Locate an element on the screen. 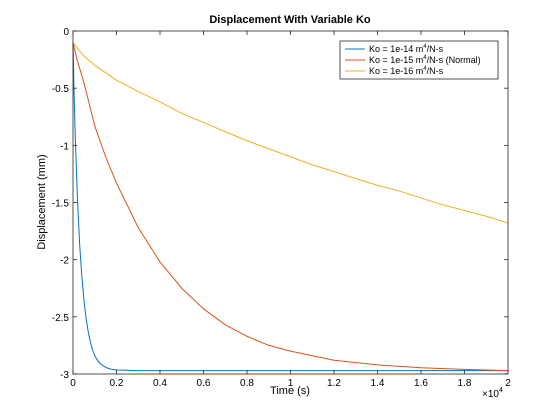 The width and height of the screenshot is (560, 420). x-axis-multiplier: ×10⁴ is located at coordinates (492, 393).